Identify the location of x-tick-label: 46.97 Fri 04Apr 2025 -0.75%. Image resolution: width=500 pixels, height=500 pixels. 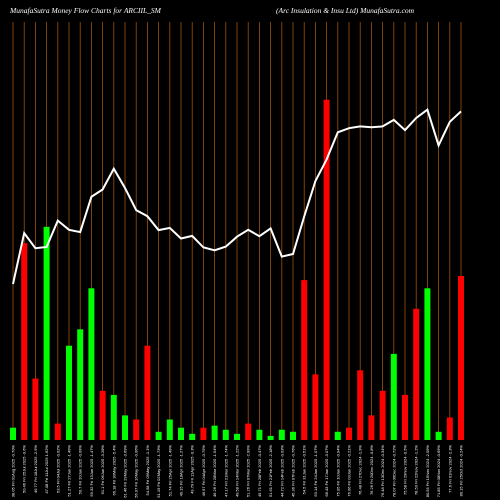
(203, 471).